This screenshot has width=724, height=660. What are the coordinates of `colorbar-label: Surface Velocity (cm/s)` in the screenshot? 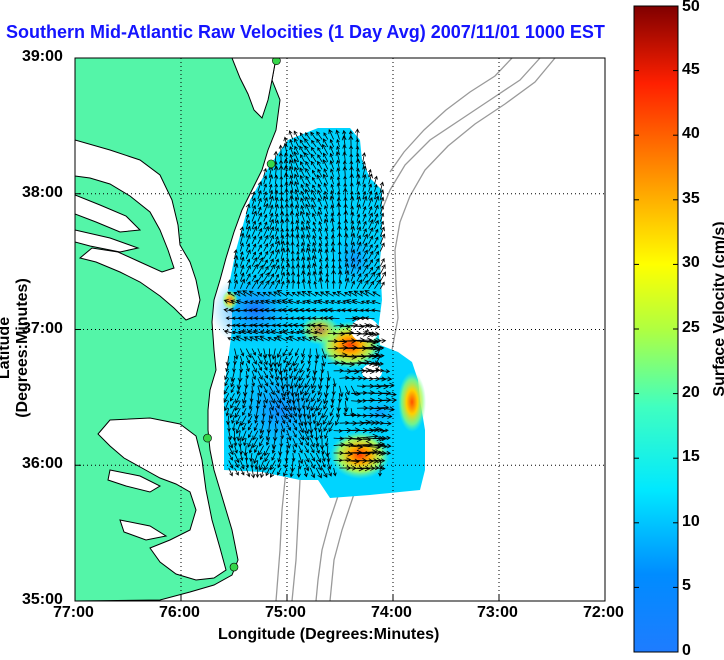 It's located at (717, 309).